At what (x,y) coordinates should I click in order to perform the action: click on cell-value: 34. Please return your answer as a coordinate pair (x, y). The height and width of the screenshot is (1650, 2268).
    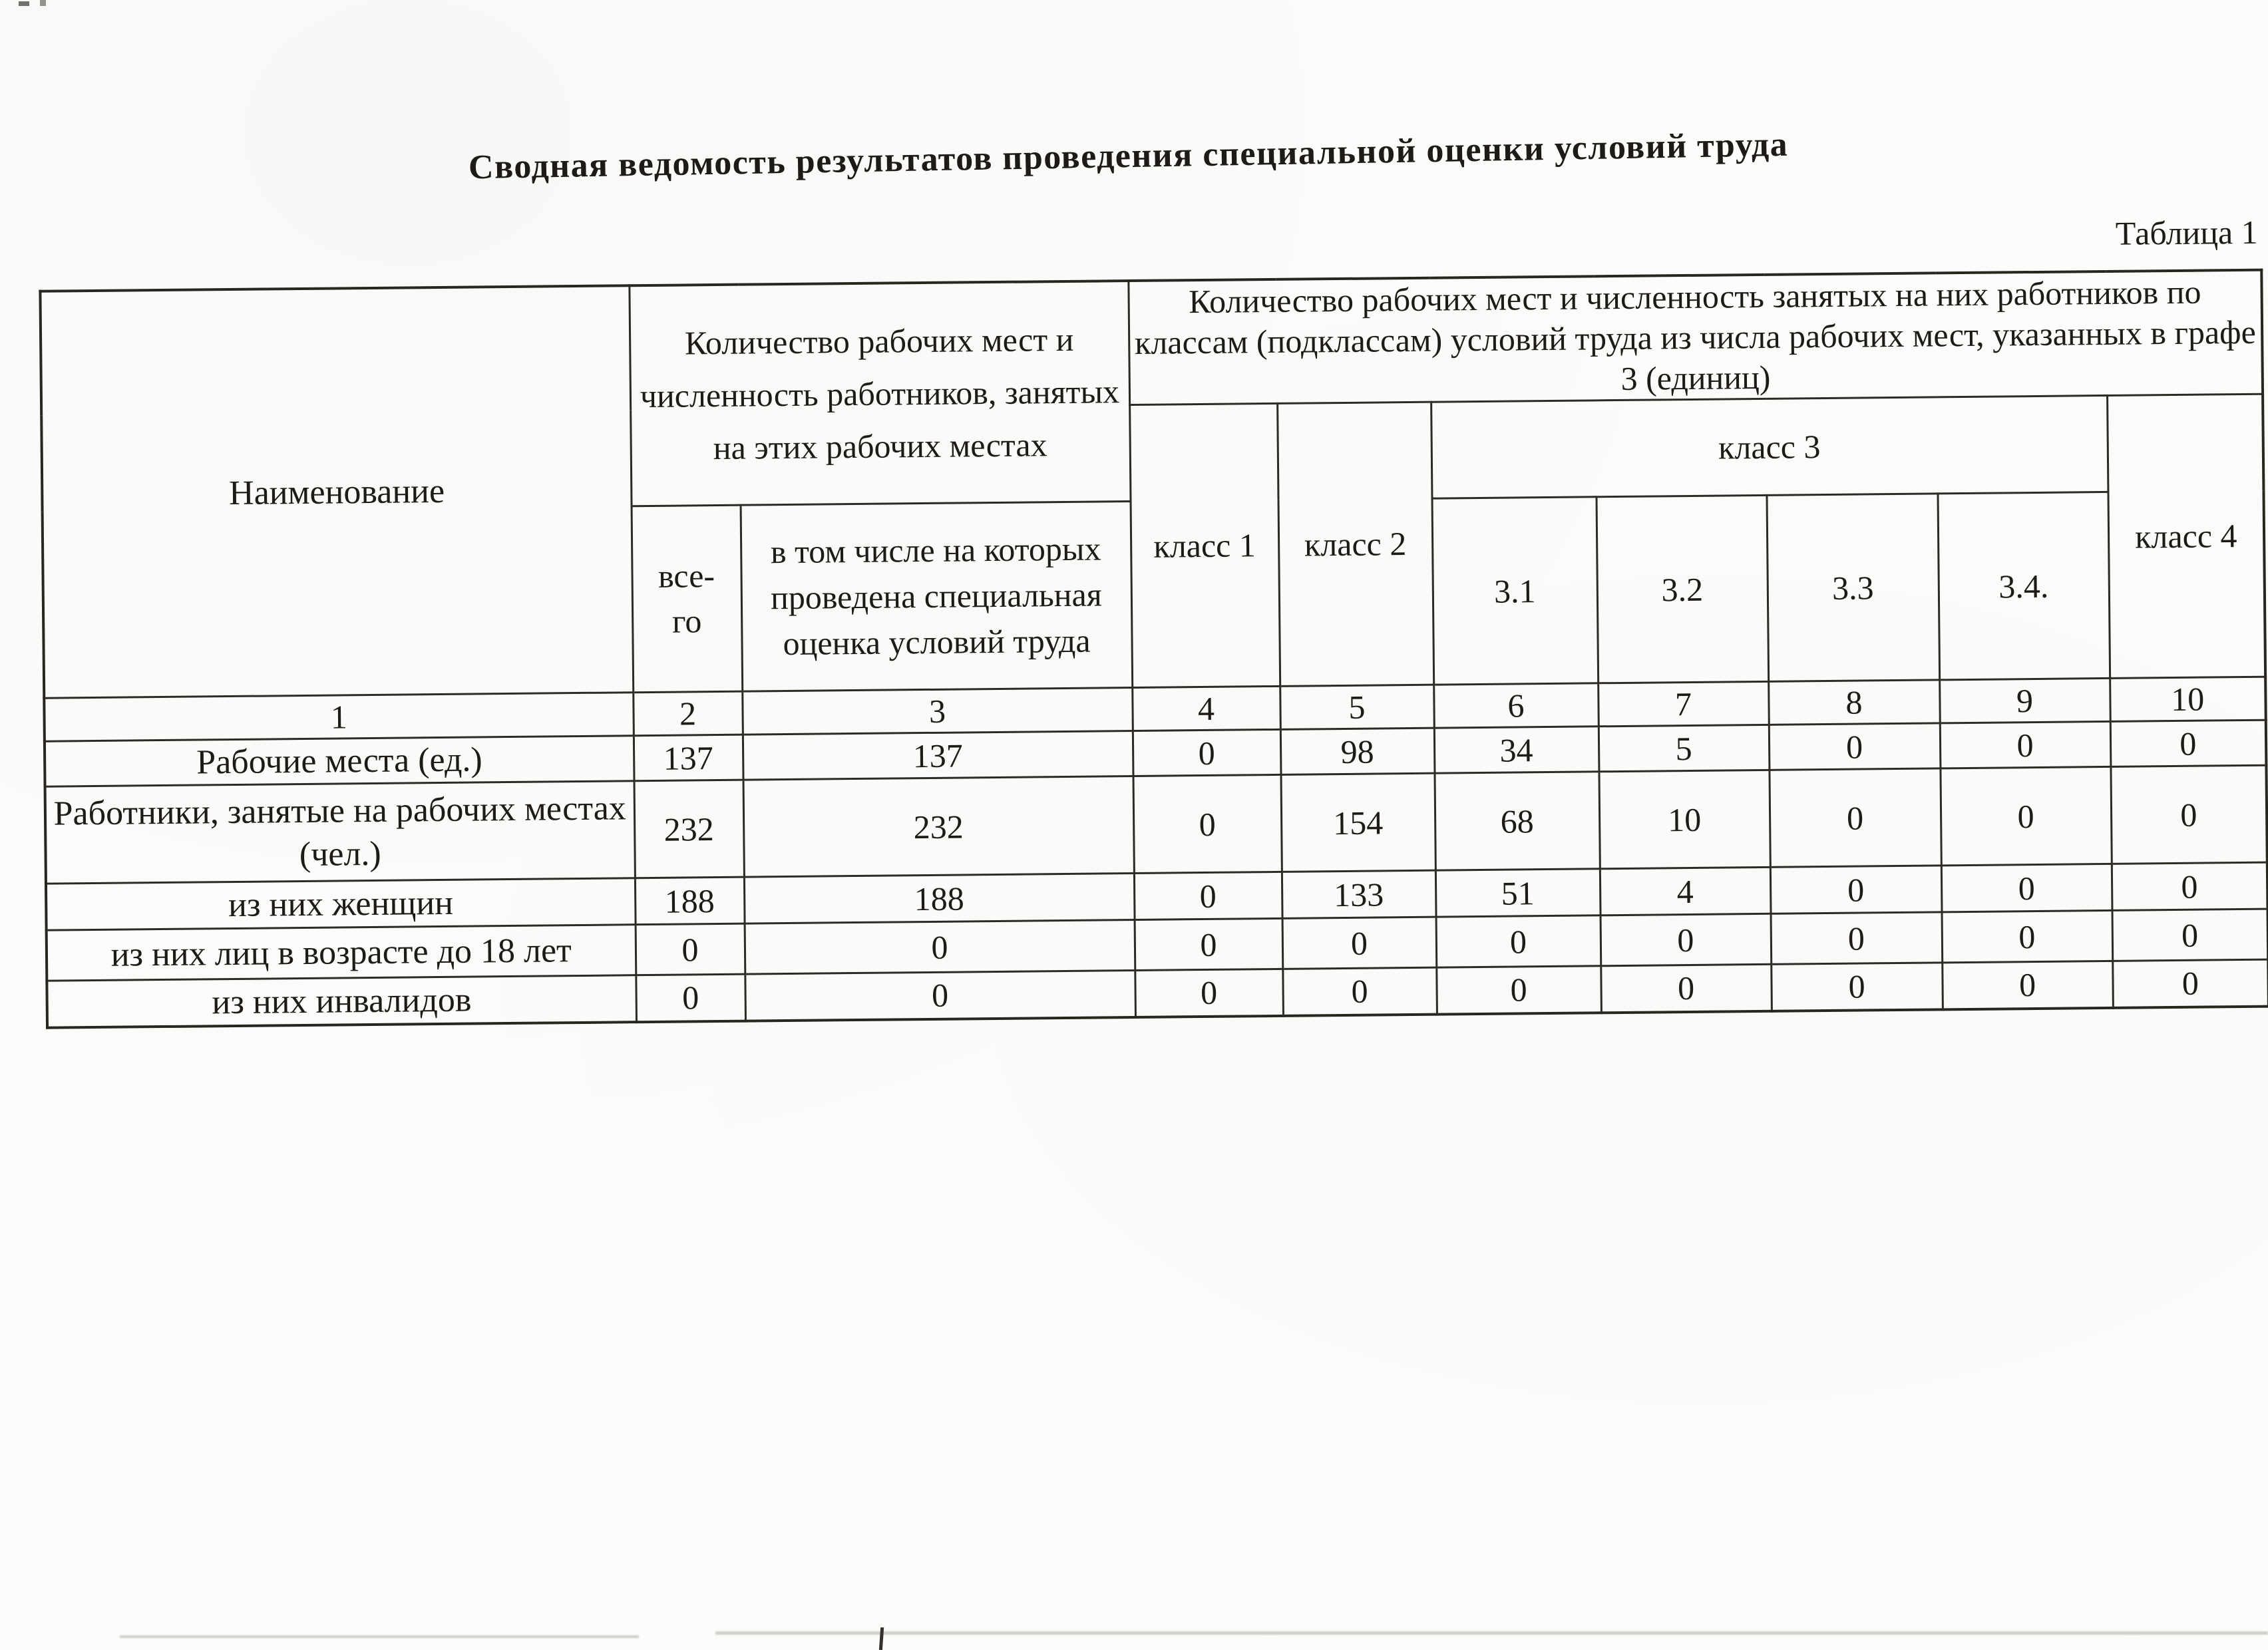
    Looking at the image, I should click on (1516, 750).